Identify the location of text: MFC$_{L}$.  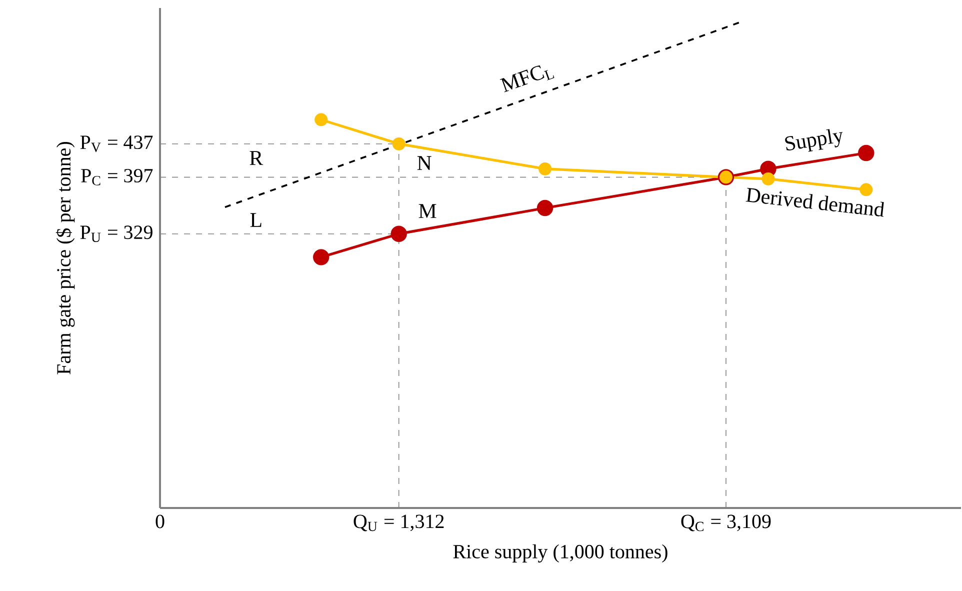
(527, 78).